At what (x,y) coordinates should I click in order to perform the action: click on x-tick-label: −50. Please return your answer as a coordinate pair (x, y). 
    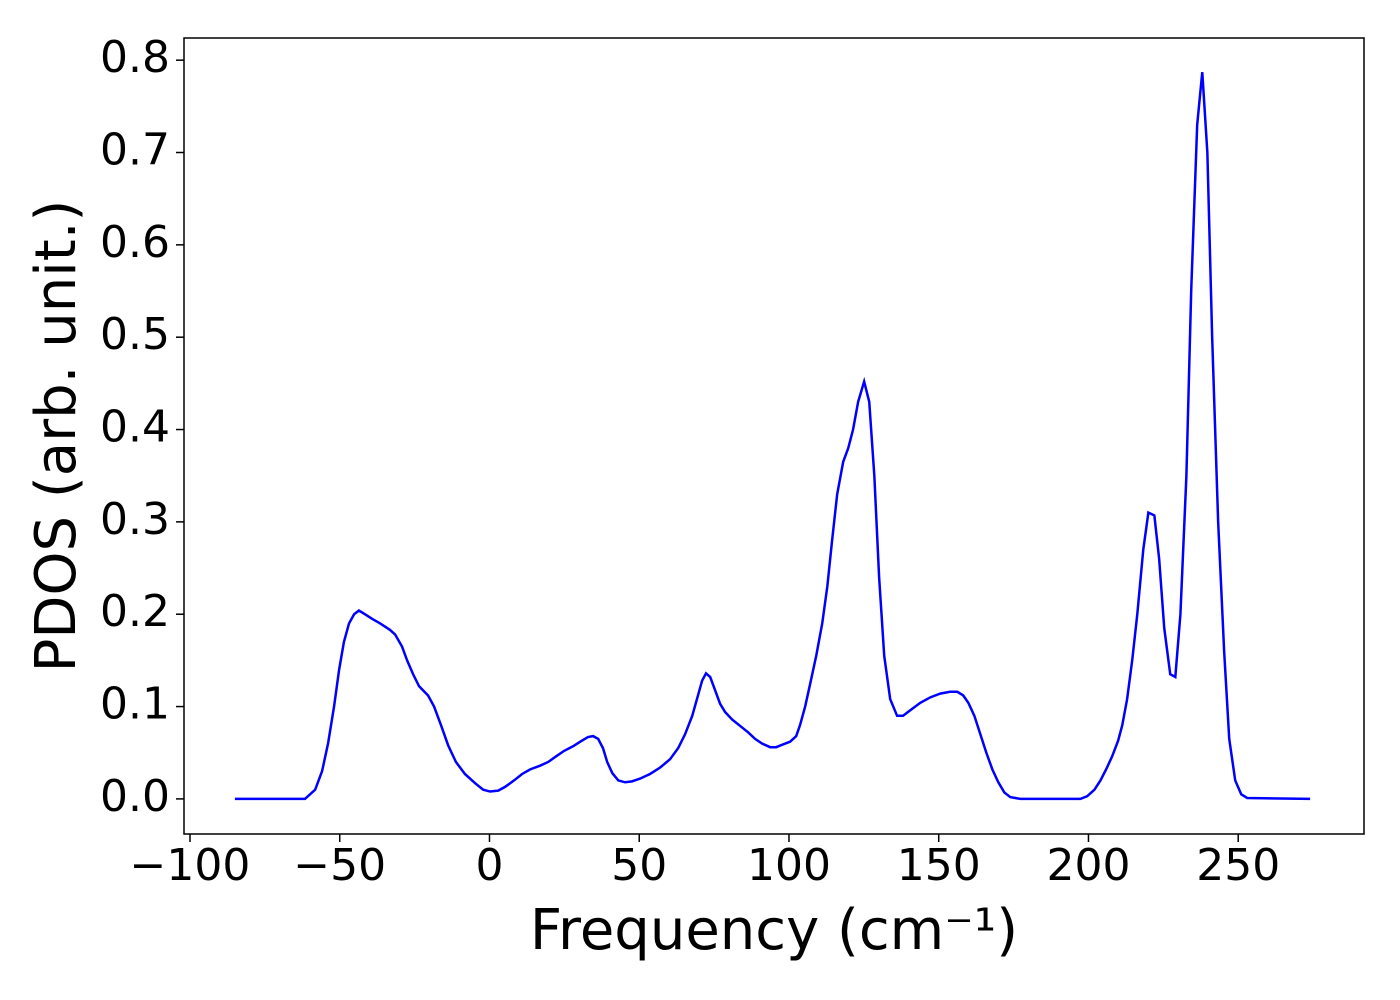
    Looking at the image, I should click on (339, 865).